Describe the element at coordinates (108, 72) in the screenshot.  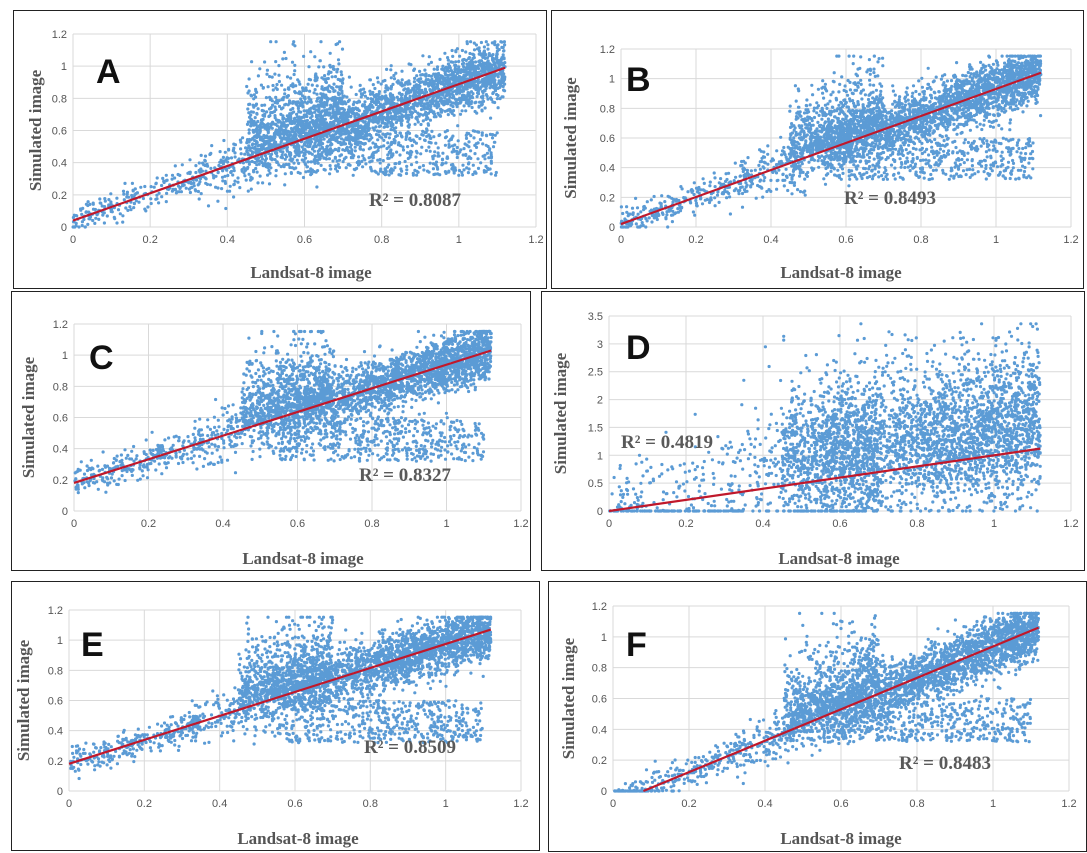
I see `panel-letter: A` at that location.